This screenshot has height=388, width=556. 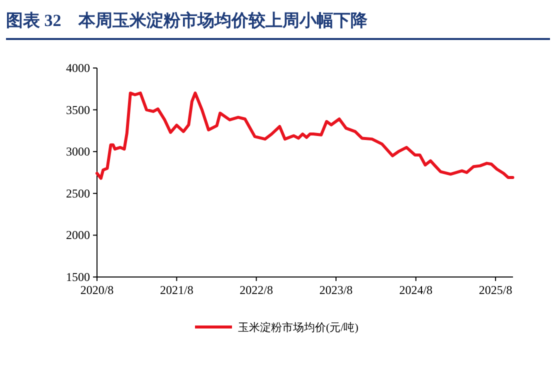 I want to click on y-tick-label: 3000, so click(x=78, y=151).